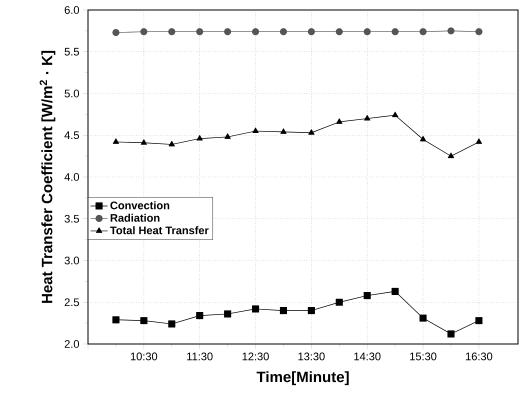  Describe the element at coordinates (367, 356) in the screenshot. I see `x-tick-label: 14:30` at that location.